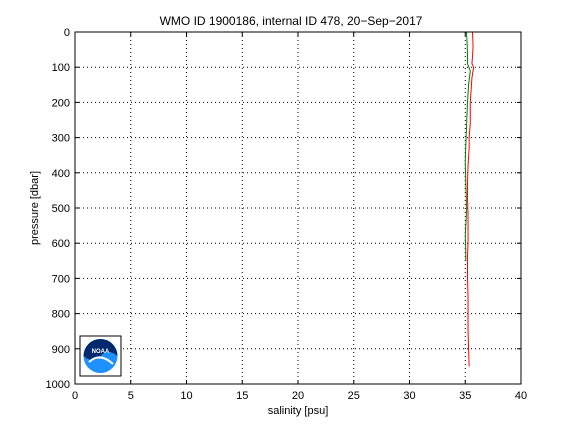 The height and width of the screenshot is (432, 576). I want to click on x-tick-label: 30, so click(409, 396).